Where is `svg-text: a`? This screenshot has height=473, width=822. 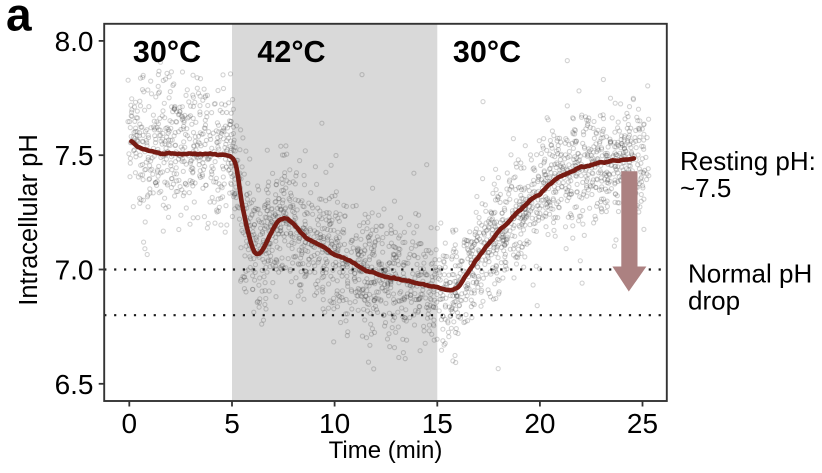
svg-text: a is located at coordinates (19, 20).